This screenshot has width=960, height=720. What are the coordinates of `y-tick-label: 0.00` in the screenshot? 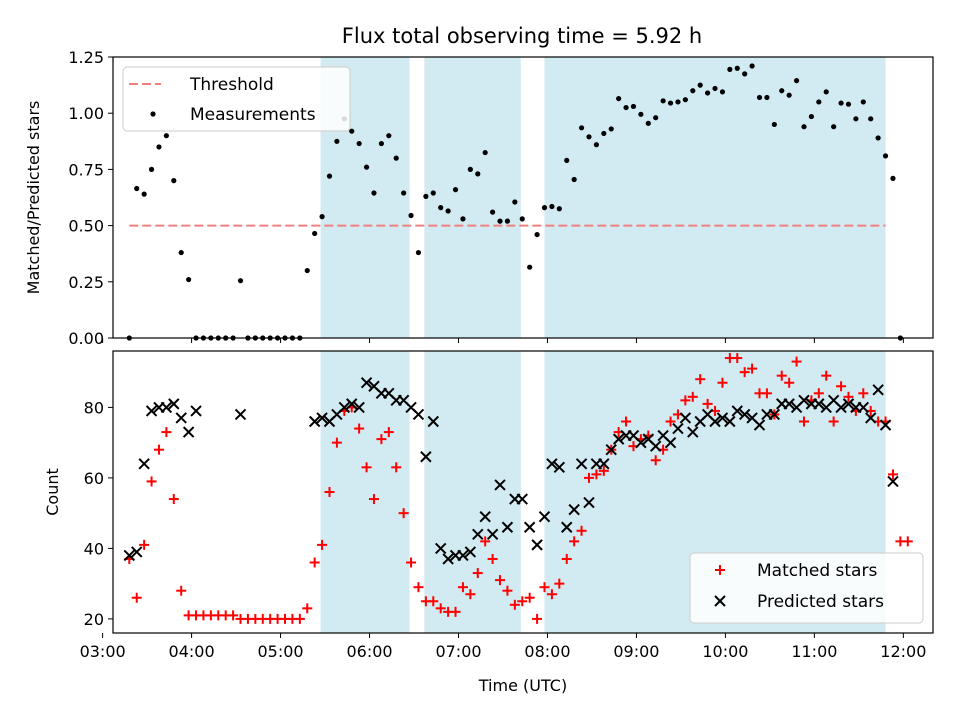 It's located at (86, 338).